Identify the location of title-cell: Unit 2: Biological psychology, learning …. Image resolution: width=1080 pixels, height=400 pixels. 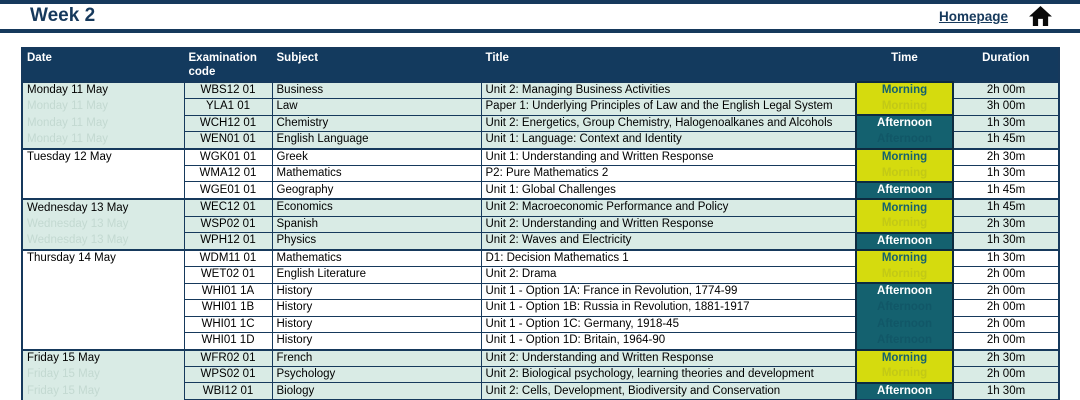
(668, 374).